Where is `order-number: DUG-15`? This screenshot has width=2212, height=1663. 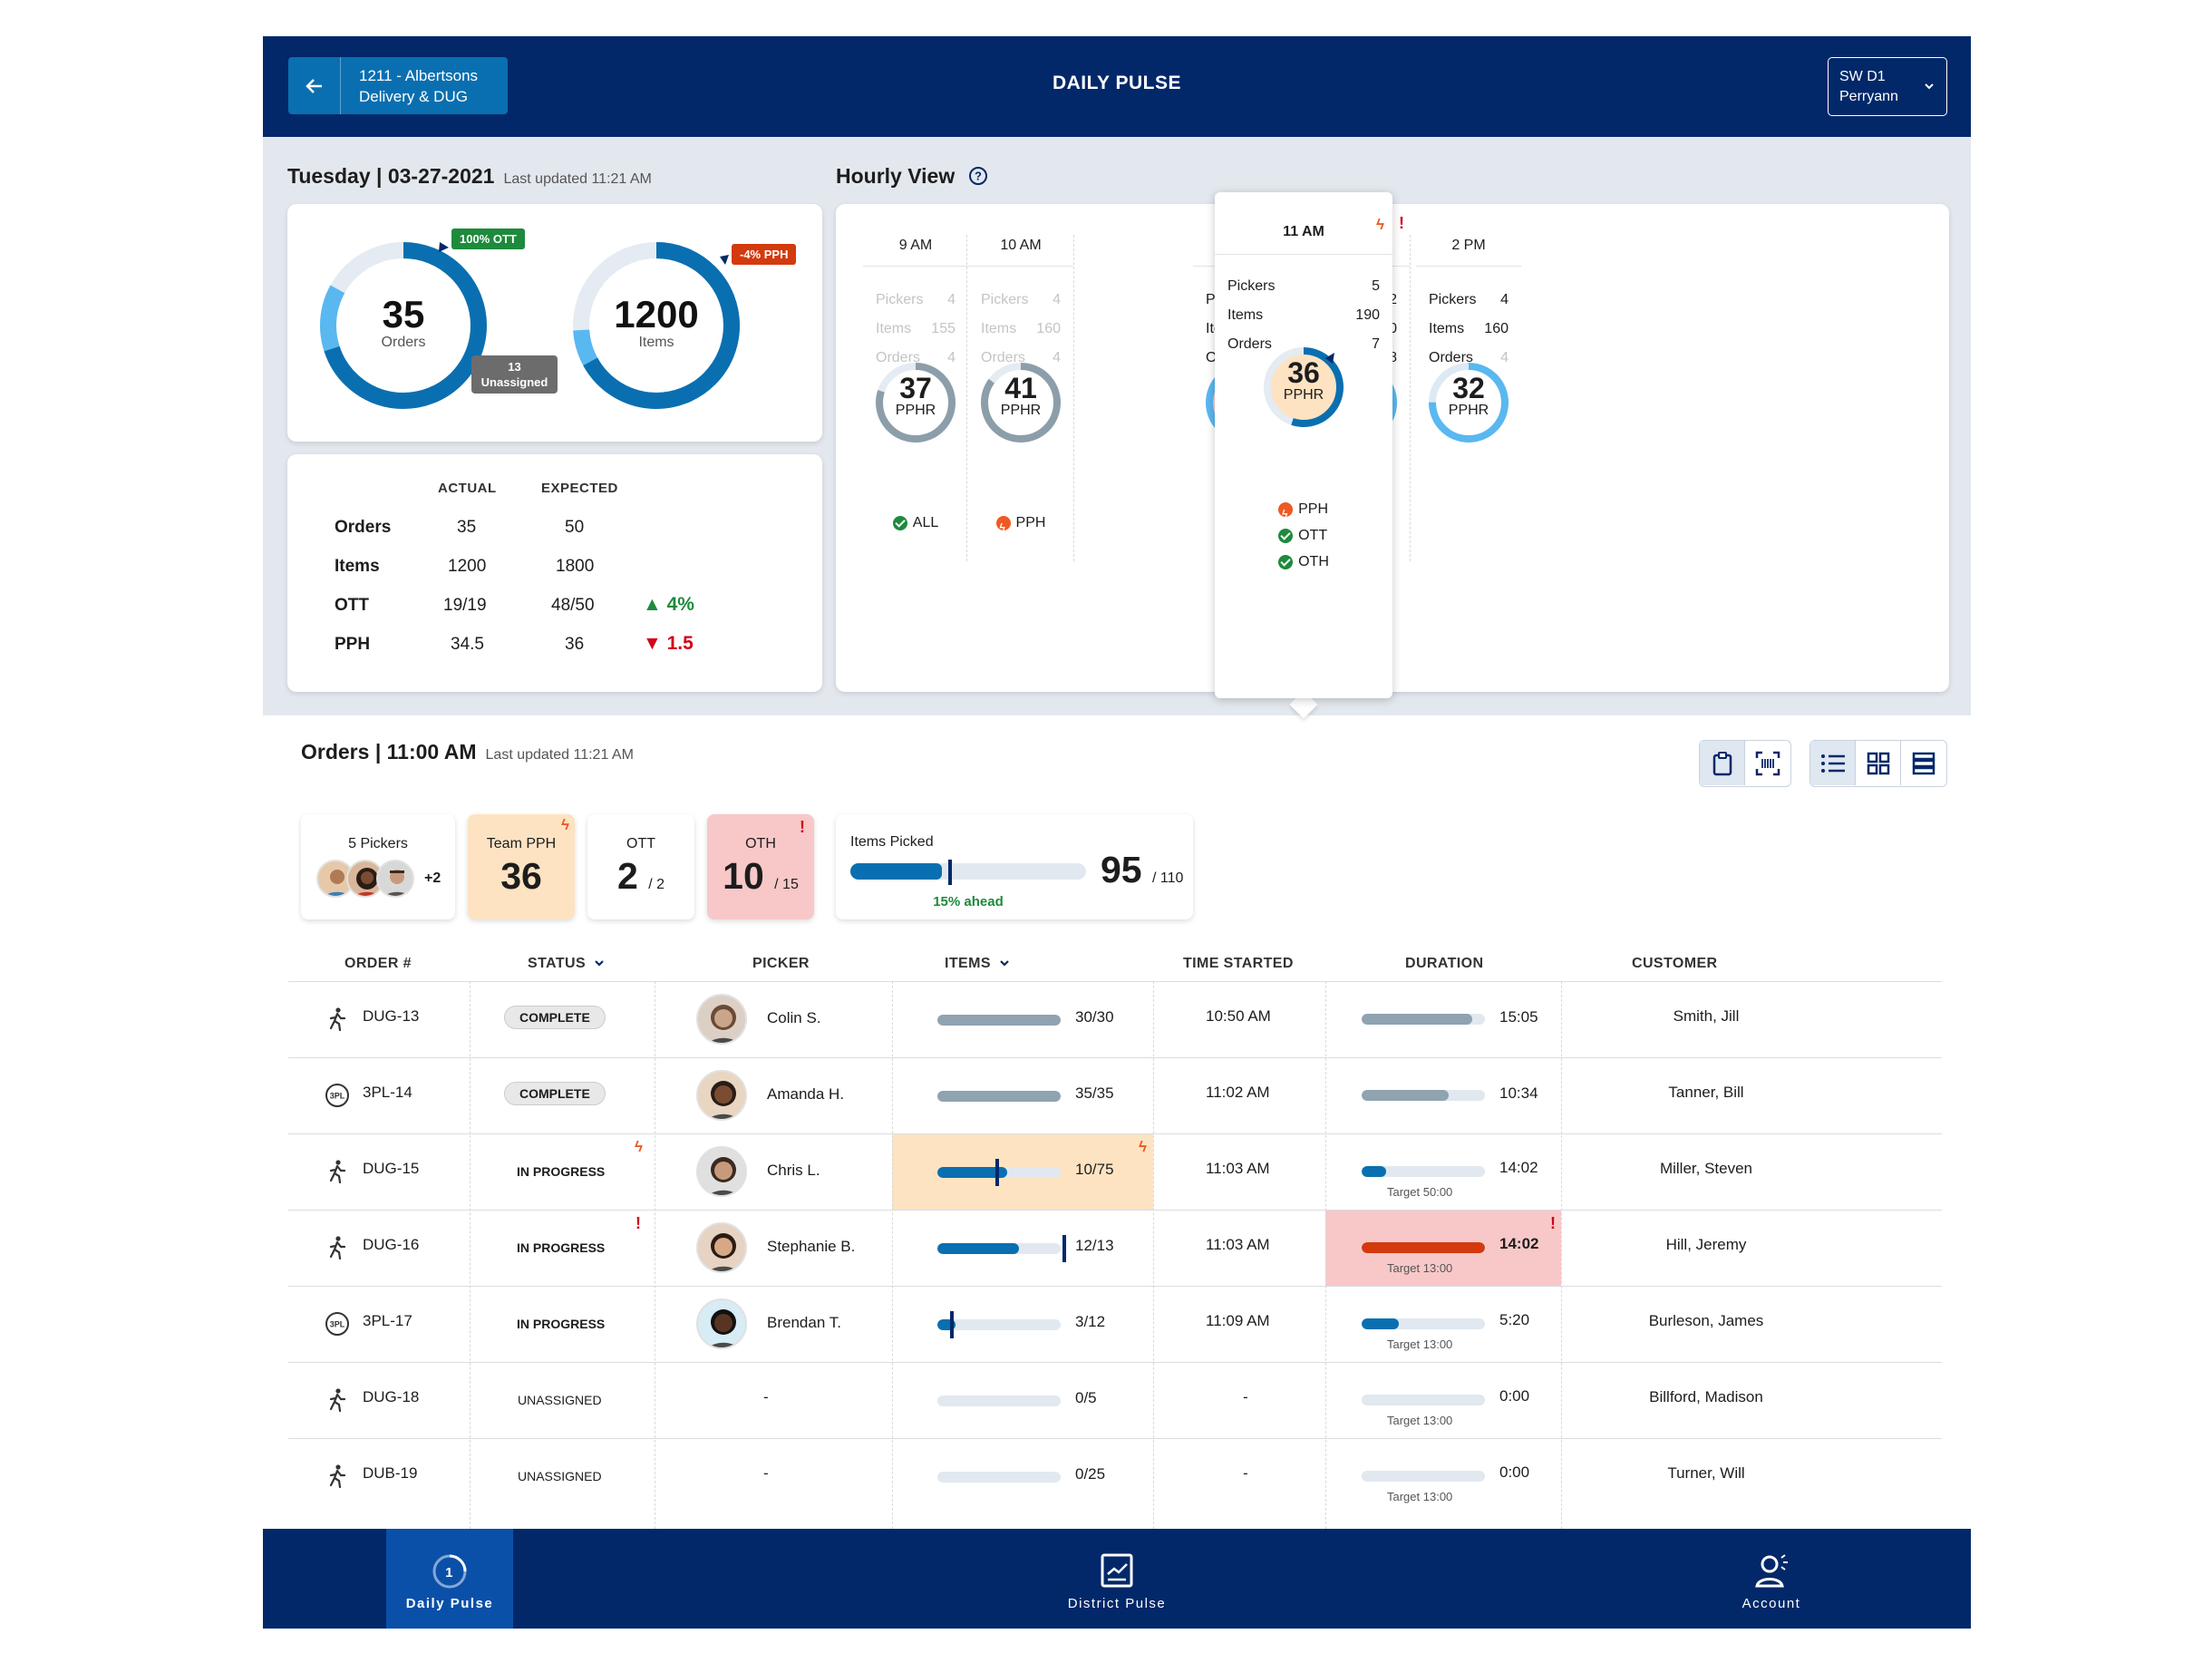
order-number: DUG-15 is located at coordinates (391, 1168).